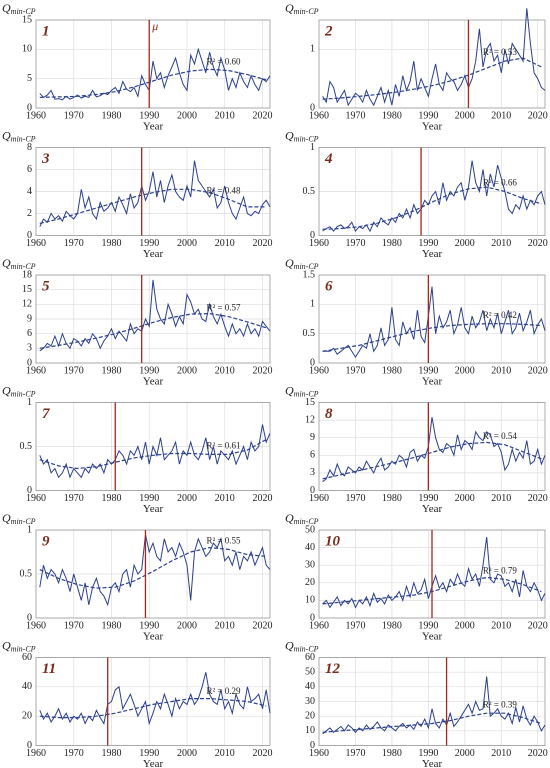 The image size is (550, 768). Describe the element at coordinates (49, 669) in the screenshot. I see `panel-label: 11` at that location.